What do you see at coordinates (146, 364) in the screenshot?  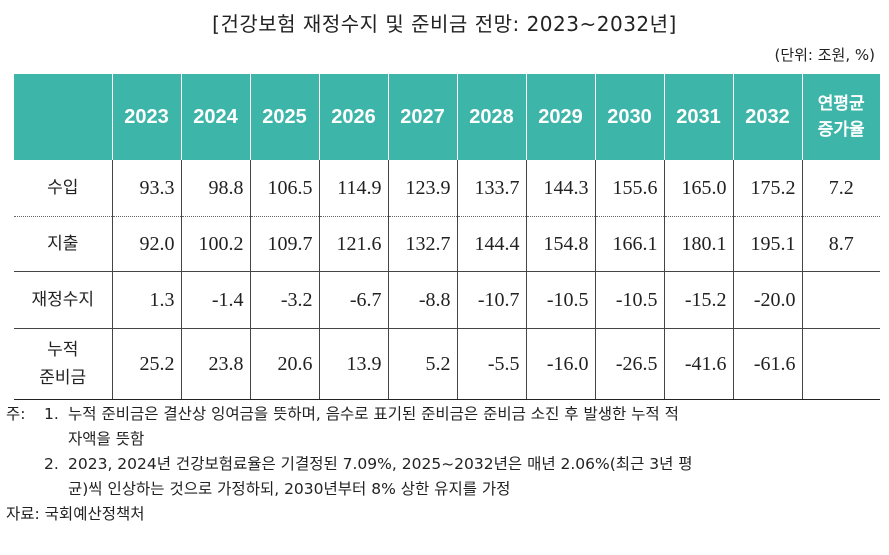 I see `table-cell: 25.2` at bounding box center [146, 364].